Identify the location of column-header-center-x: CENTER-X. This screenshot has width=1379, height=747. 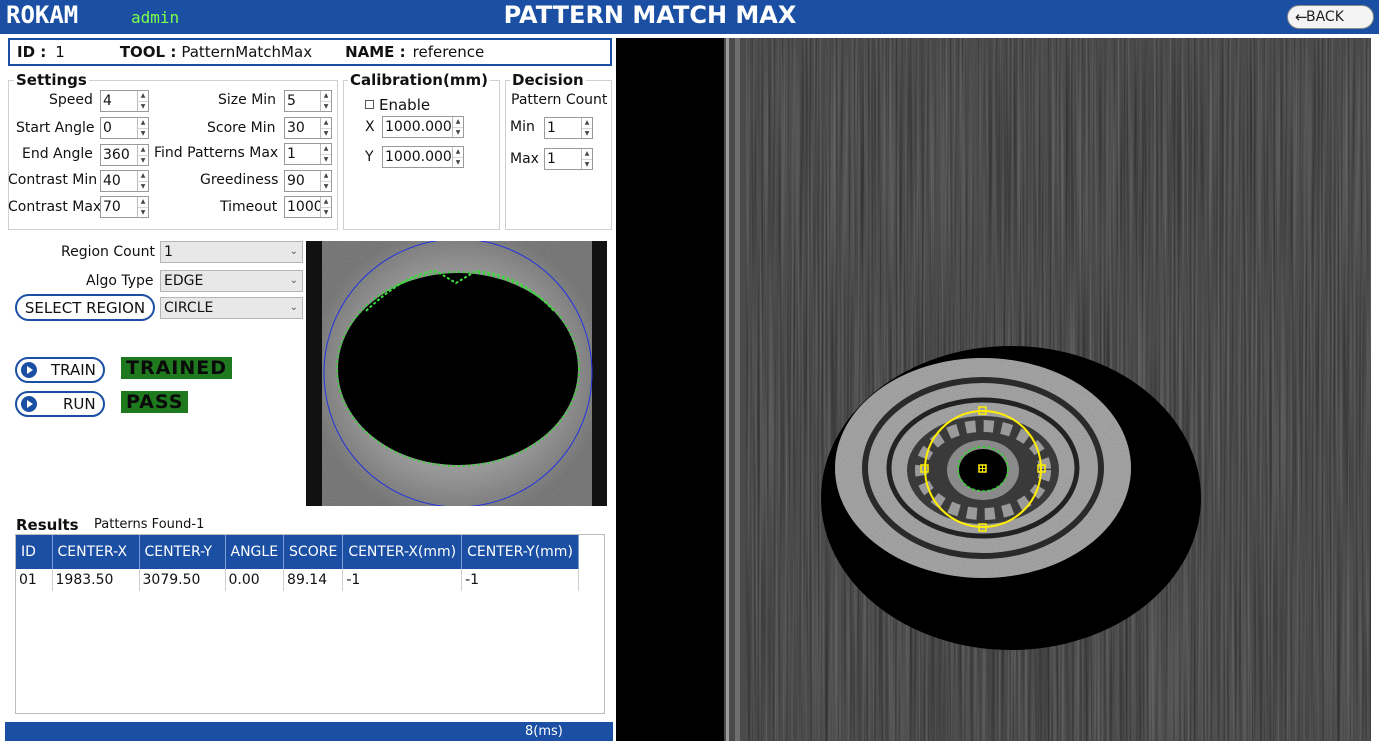
(96, 552).